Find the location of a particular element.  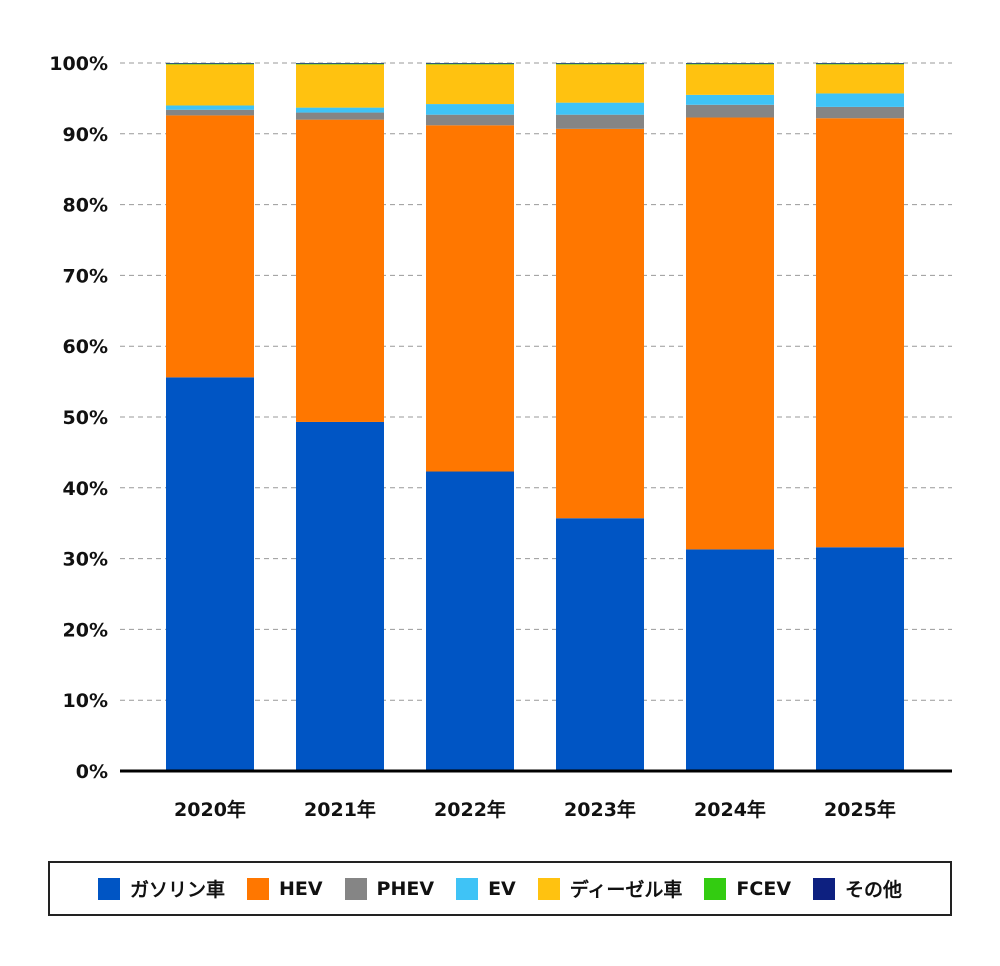

legend-label: HEV is located at coordinates (300, 888).